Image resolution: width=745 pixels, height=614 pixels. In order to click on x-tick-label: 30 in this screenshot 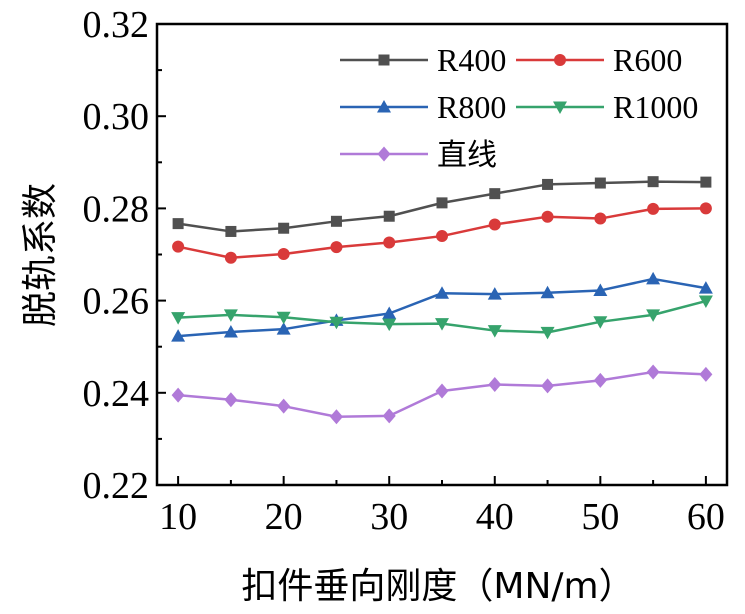, I will do `click(389, 517)`.